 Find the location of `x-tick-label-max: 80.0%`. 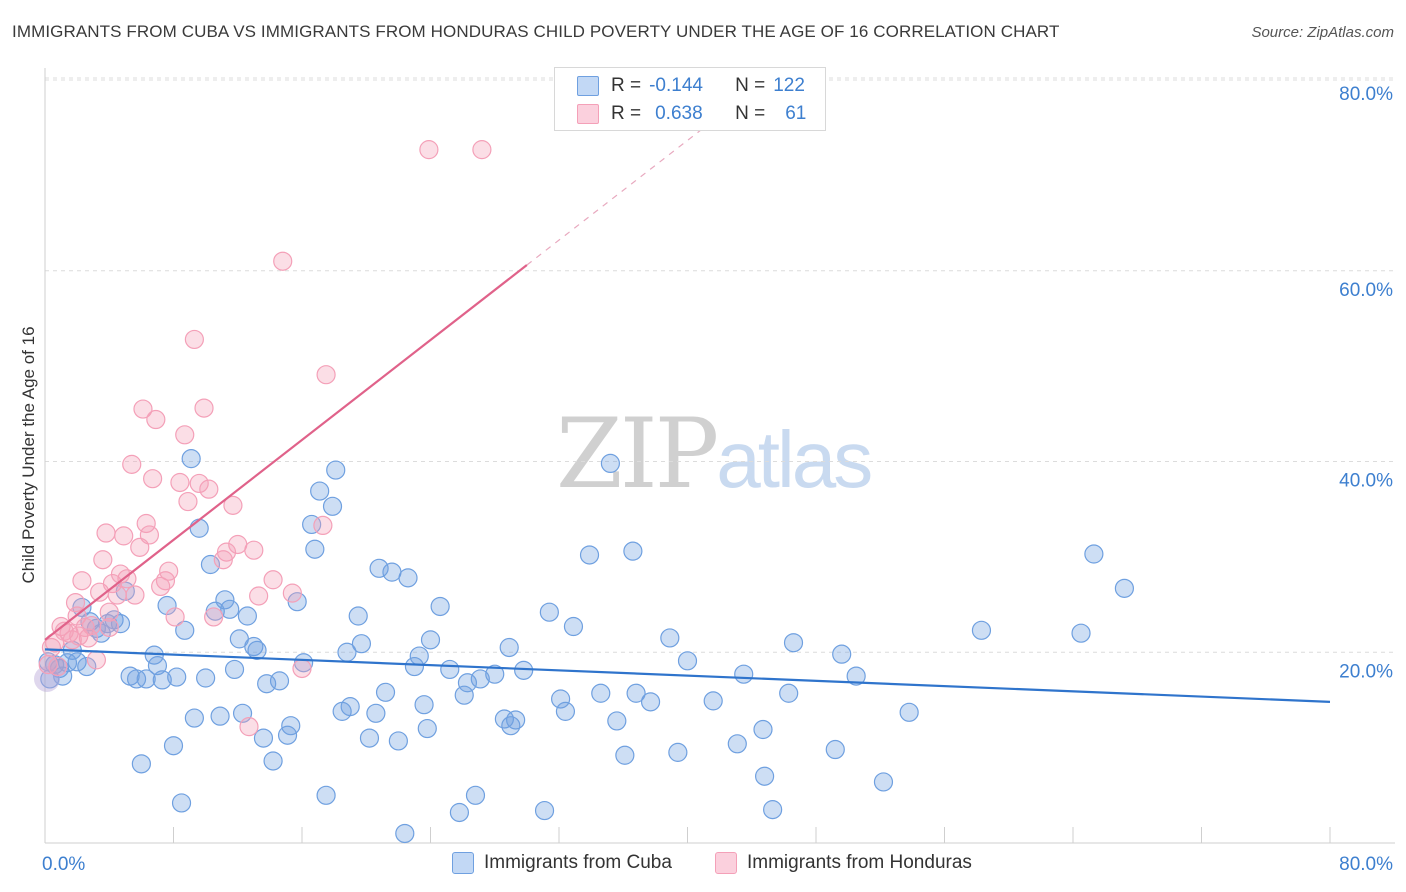

x-tick-label-max: 80.0% is located at coordinates (1366, 864).